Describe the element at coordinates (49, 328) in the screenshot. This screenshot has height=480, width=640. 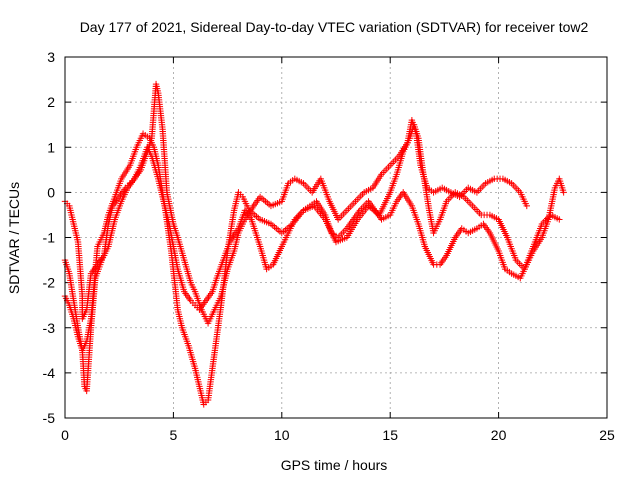
I see `y-tick-label: -3` at that location.